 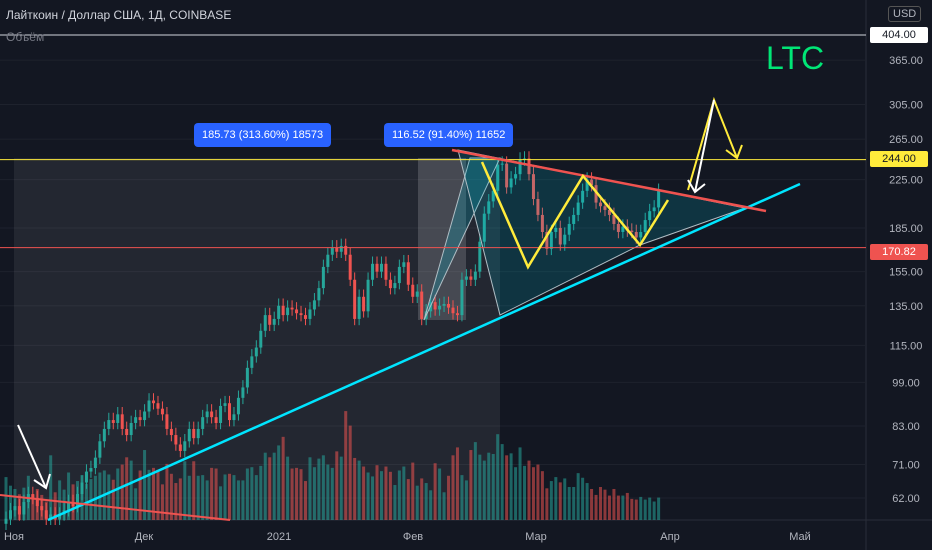 I want to click on price-tag-target: 244.00, so click(x=899, y=159).